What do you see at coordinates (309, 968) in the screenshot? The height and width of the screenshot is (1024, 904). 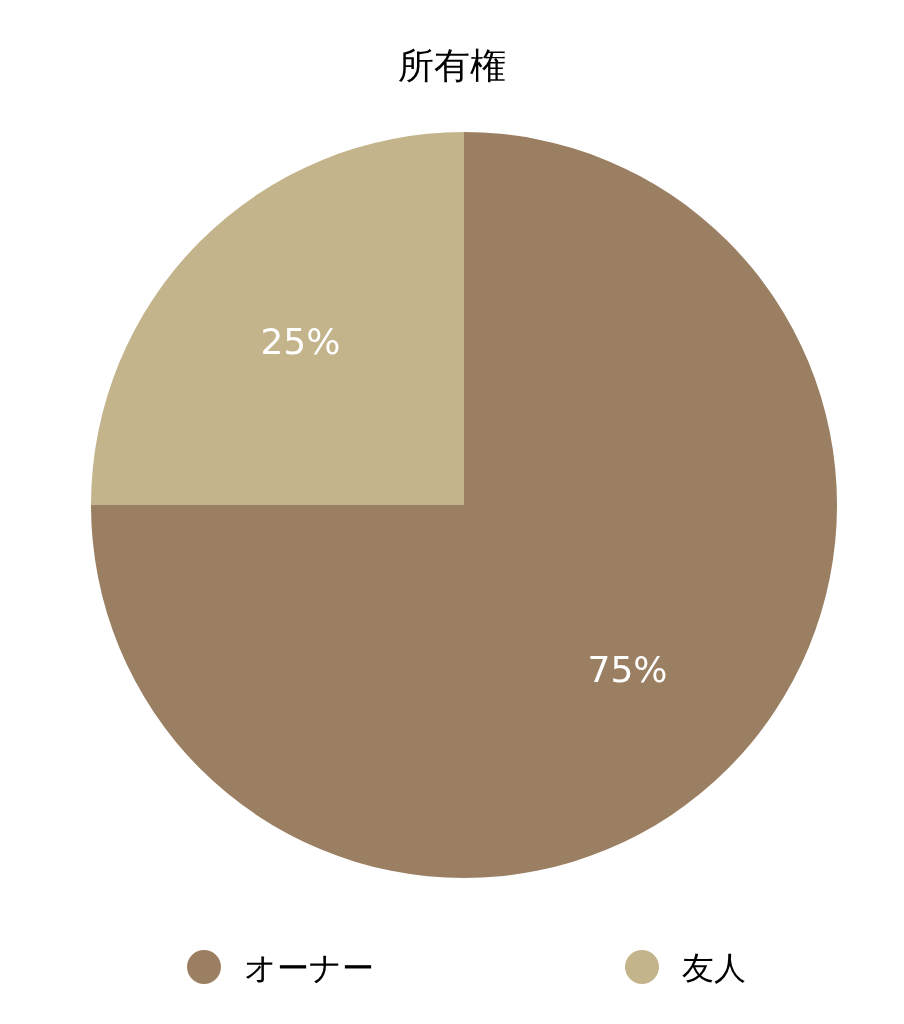 I see `legend-label: オーナー` at bounding box center [309, 968].